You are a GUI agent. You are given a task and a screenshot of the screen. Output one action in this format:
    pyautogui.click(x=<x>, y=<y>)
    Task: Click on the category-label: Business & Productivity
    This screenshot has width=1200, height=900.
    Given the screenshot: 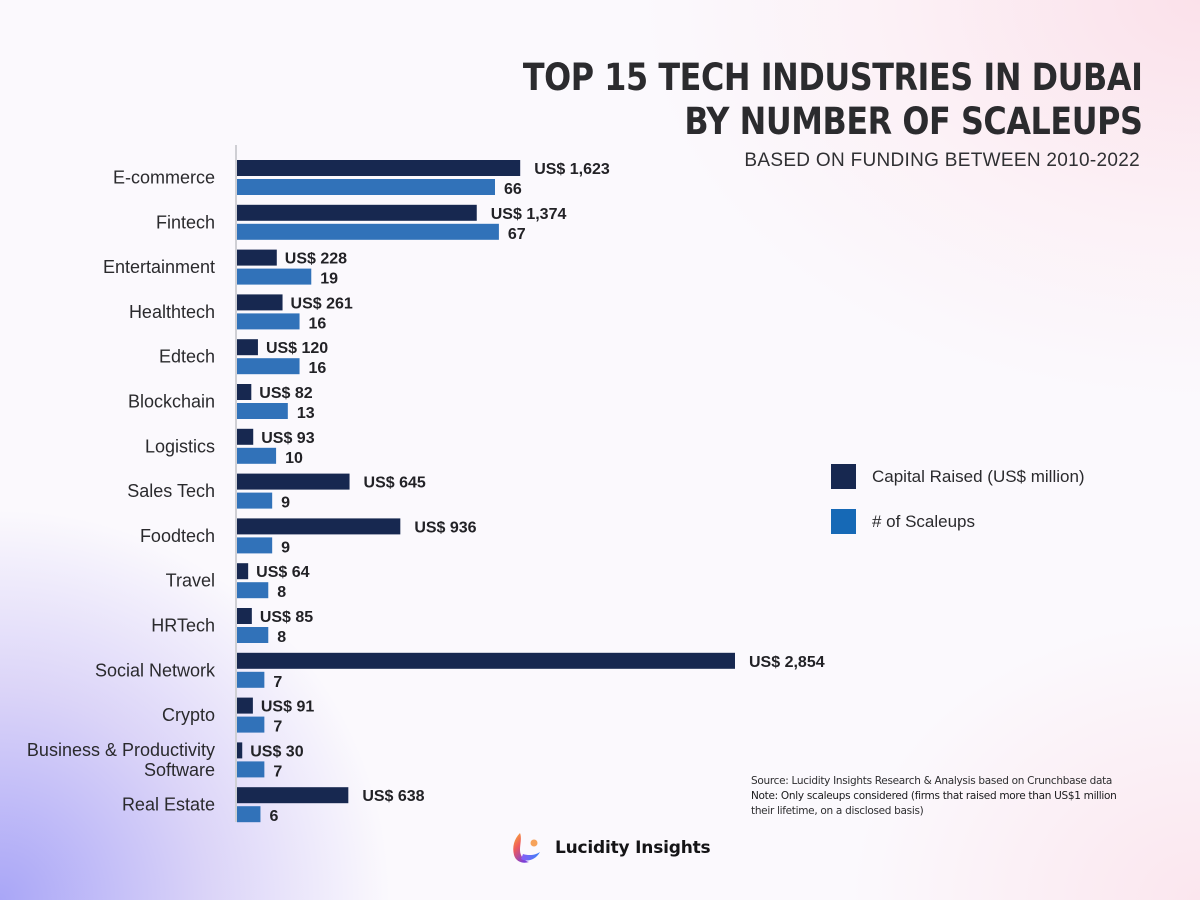 What is the action you would take?
    pyautogui.click(x=121, y=750)
    